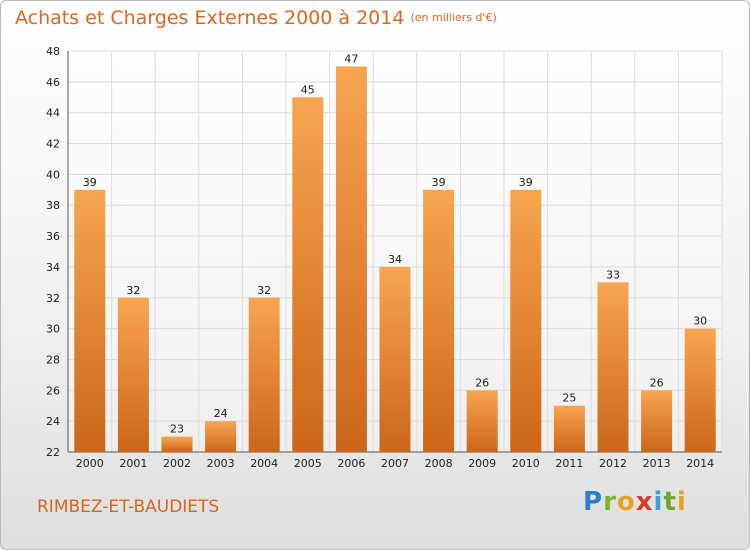  What do you see at coordinates (90, 321) in the screenshot?
I see `bar-2000` at bounding box center [90, 321].